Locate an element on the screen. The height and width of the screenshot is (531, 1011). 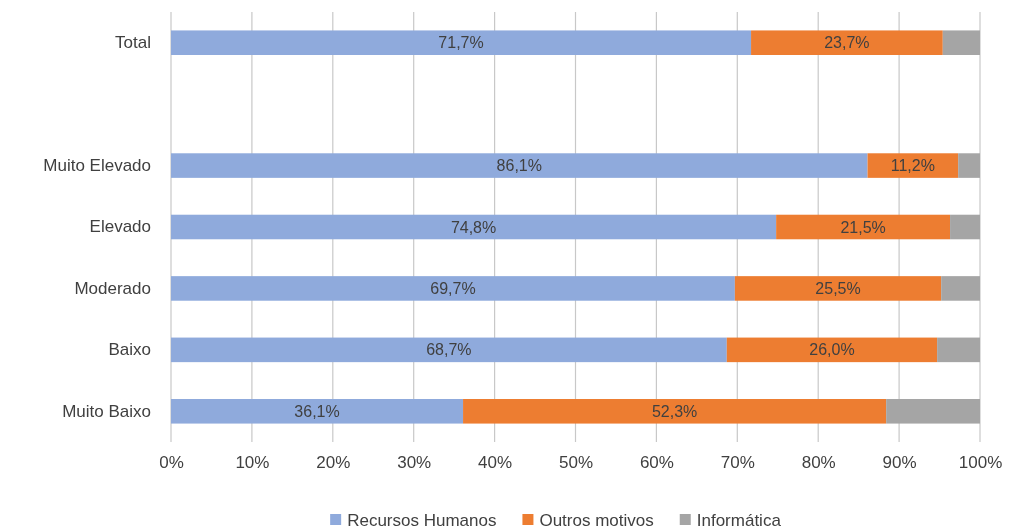
y-tick-label: Baixo is located at coordinates (129, 350).